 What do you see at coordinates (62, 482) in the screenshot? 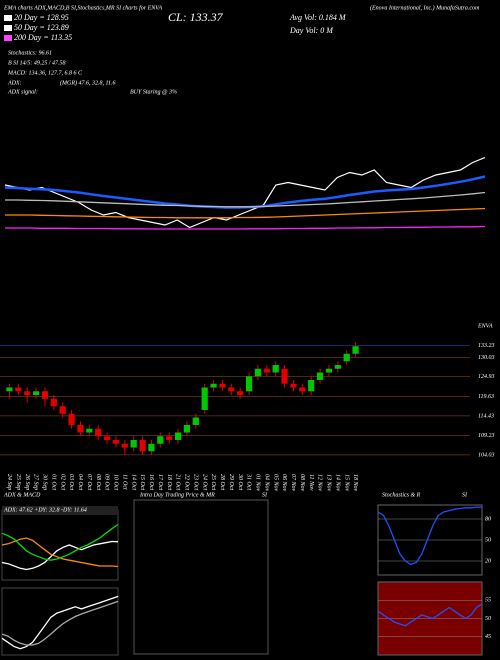
I see `x-tick-label: 02 Oct` at bounding box center [62, 482].